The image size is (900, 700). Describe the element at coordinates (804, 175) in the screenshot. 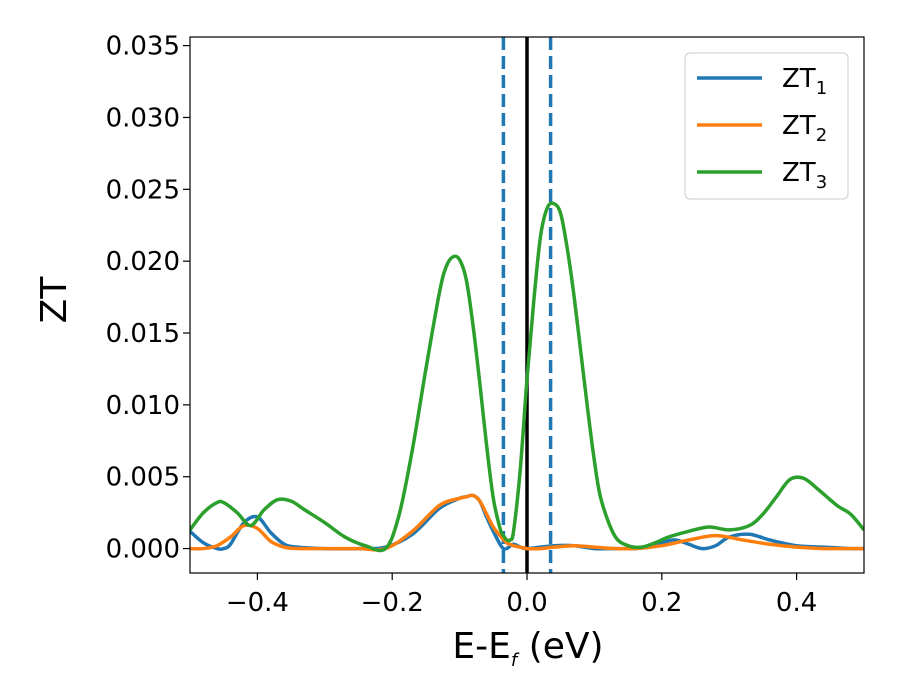

I see `legend-label-zt3: ZT3` at that location.